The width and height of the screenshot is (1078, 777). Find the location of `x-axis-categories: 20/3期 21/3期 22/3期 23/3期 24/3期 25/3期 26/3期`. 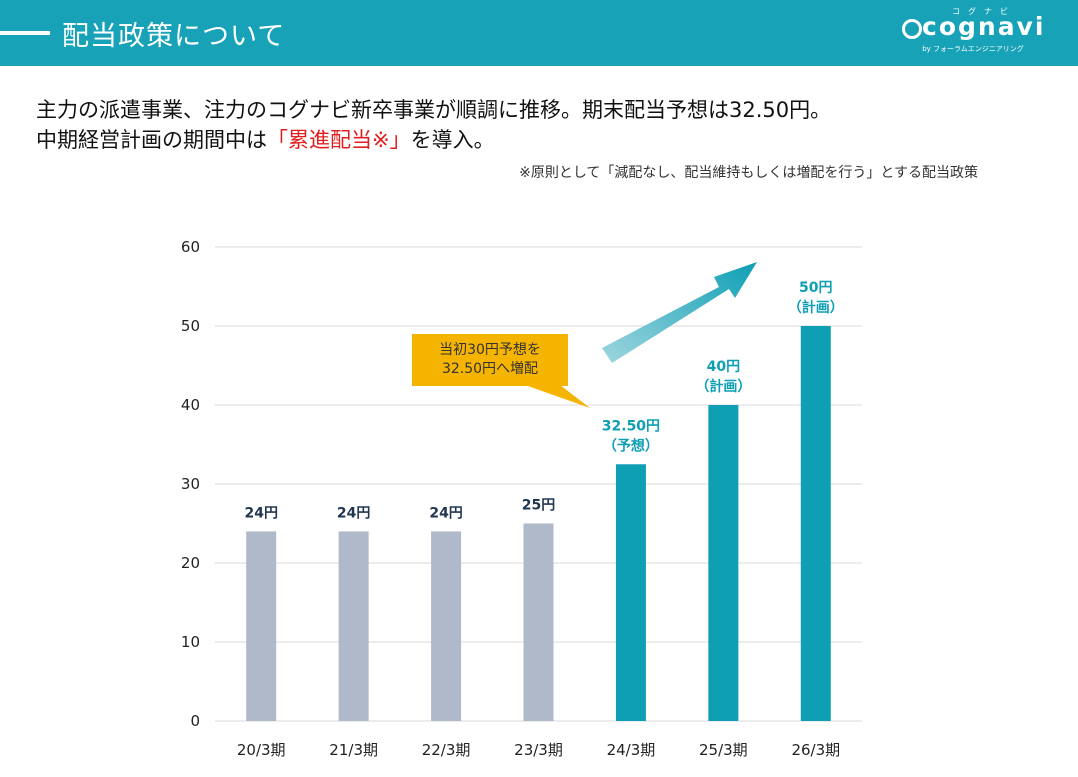

x-axis-categories: 20/3期 21/3期 22/3期 23/3期 24/3期 25/3期 26/3期 is located at coordinates (538, 750).